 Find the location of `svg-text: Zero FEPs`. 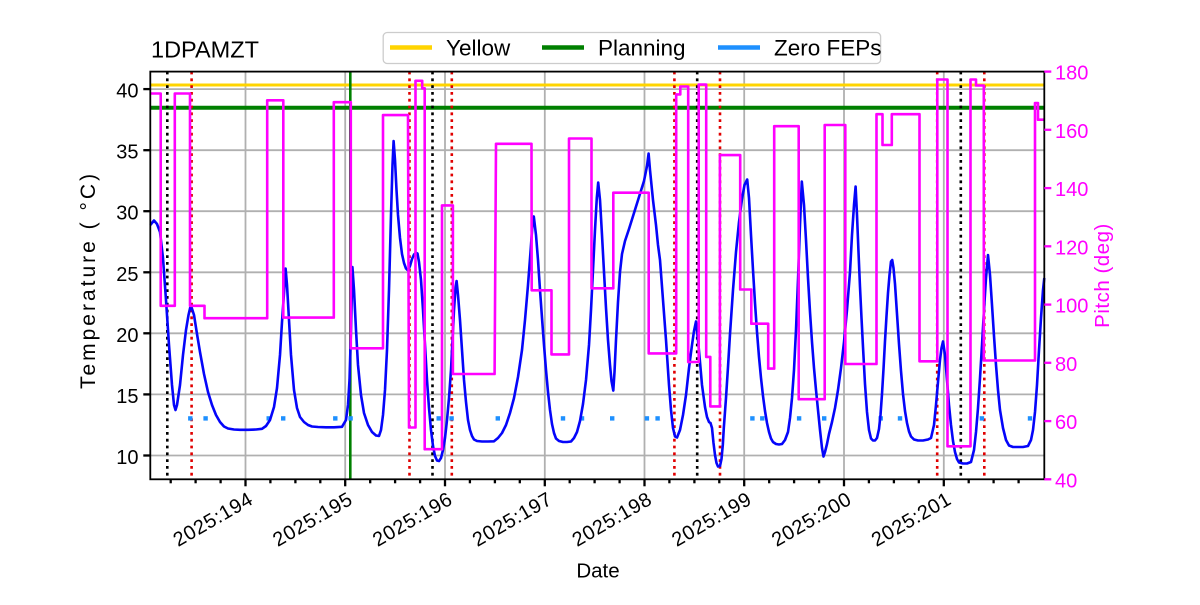

svg-text: Zero FEPs is located at coordinates (828, 48).